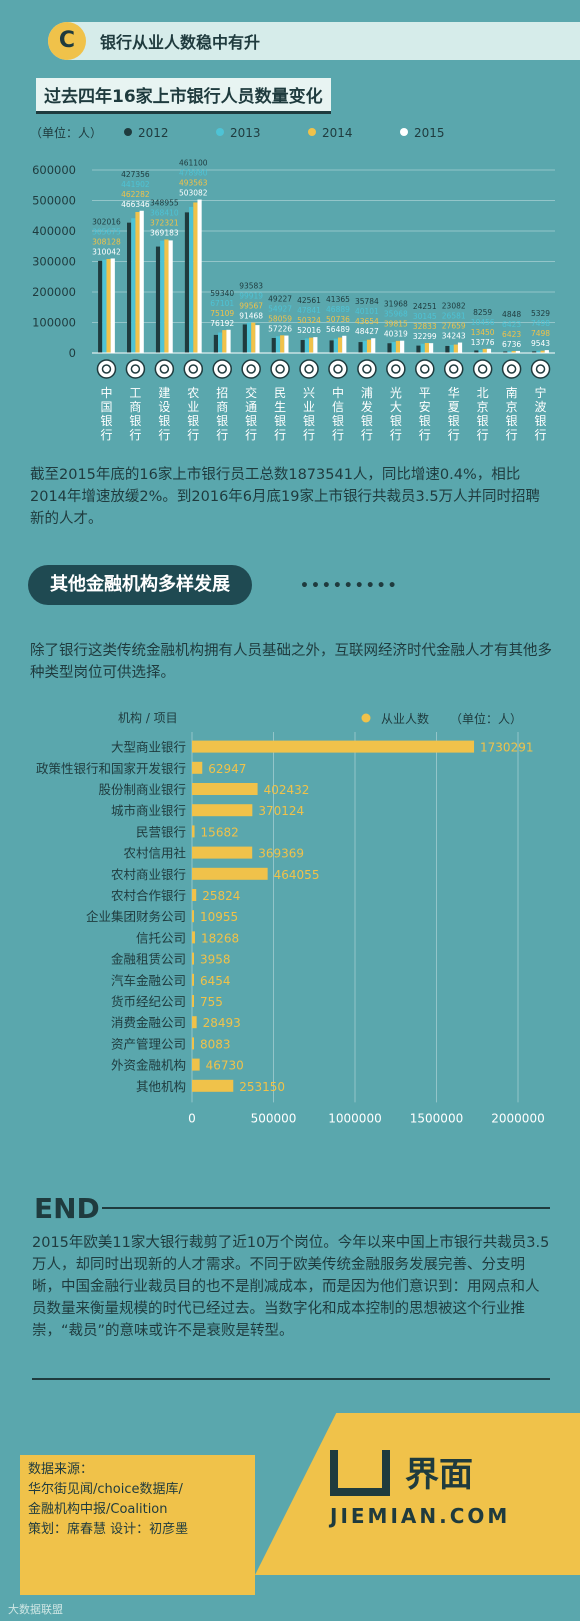 The height and width of the screenshot is (1621, 580). Describe the element at coordinates (180, 42) in the screenshot. I see `section-title: 银行从业人数稳中有升` at that location.